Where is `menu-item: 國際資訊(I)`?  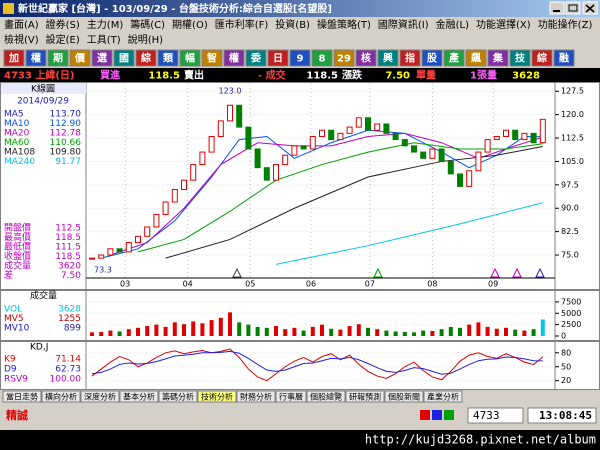
menu-item: 國際資訊(I) is located at coordinates (403, 24).